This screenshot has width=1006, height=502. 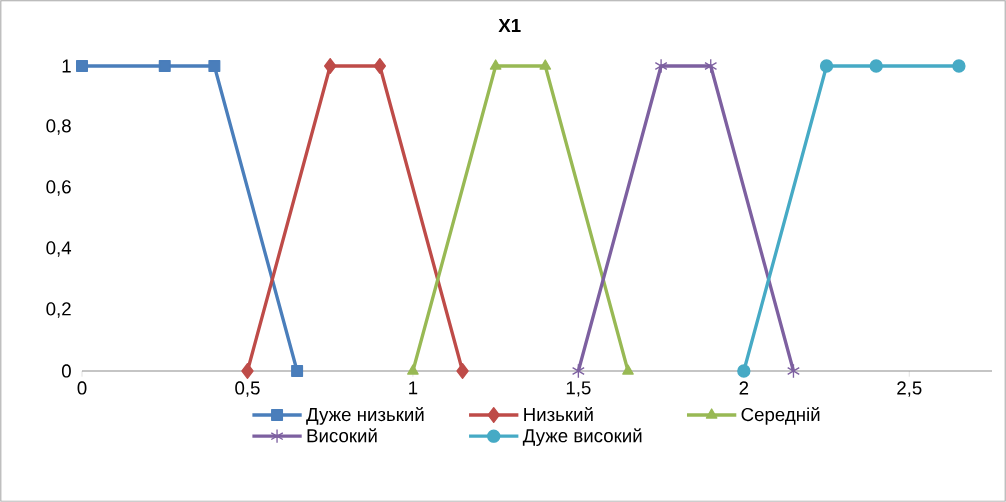 What do you see at coordinates (247, 389) in the screenshot?
I see `x-tick-label: 0,5` at bounding box center [247, 389].